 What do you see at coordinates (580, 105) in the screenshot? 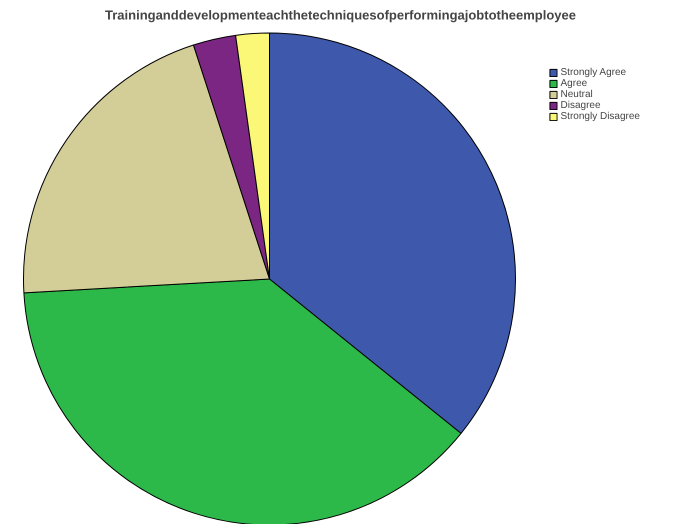
I see `legend-label: Disagree` at bounding box center [580, 105].